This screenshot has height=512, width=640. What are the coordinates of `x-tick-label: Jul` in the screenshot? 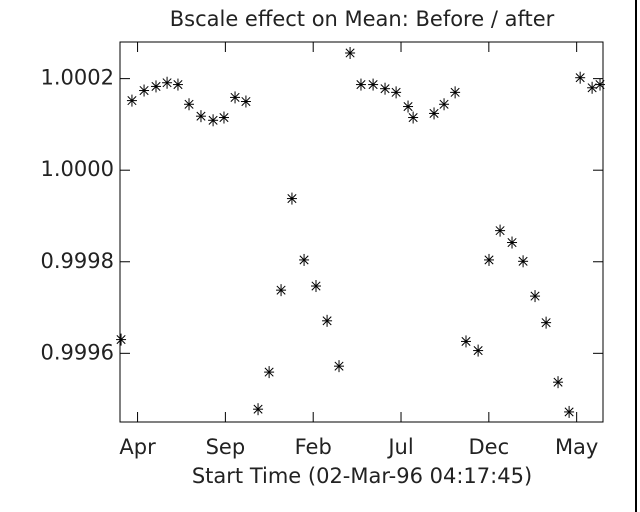 It's located at (399, 447).